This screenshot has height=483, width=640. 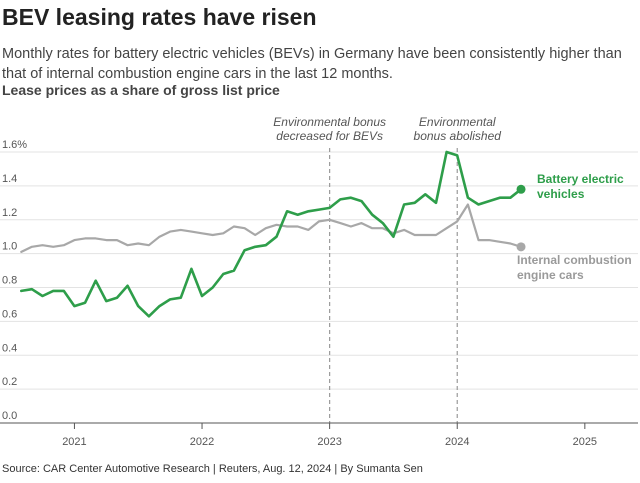 I want to click on y-tick-label: 1.6%, so click(x=14, y=145).